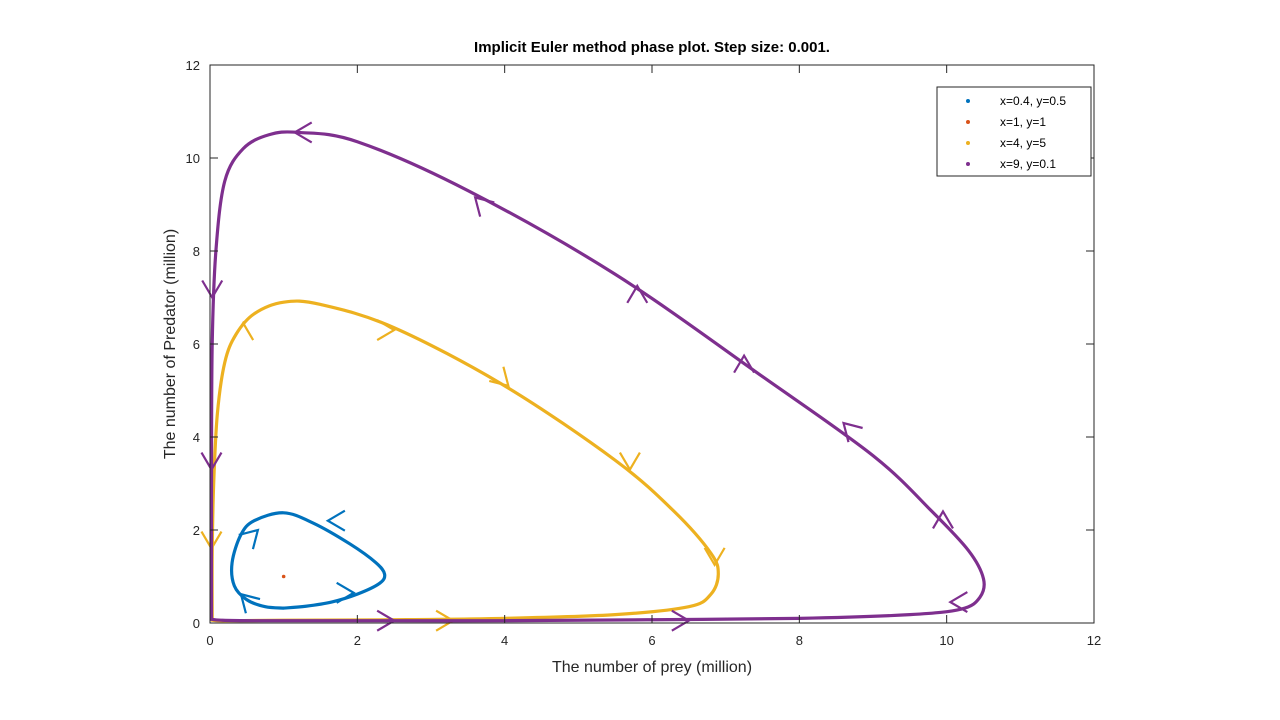 The width and height of the screenshot is (1280, 720). What do you see at coordinates (651, 640) in the screenshot?
I see `x-tick-label: 6` at bounding box center [651, 640].